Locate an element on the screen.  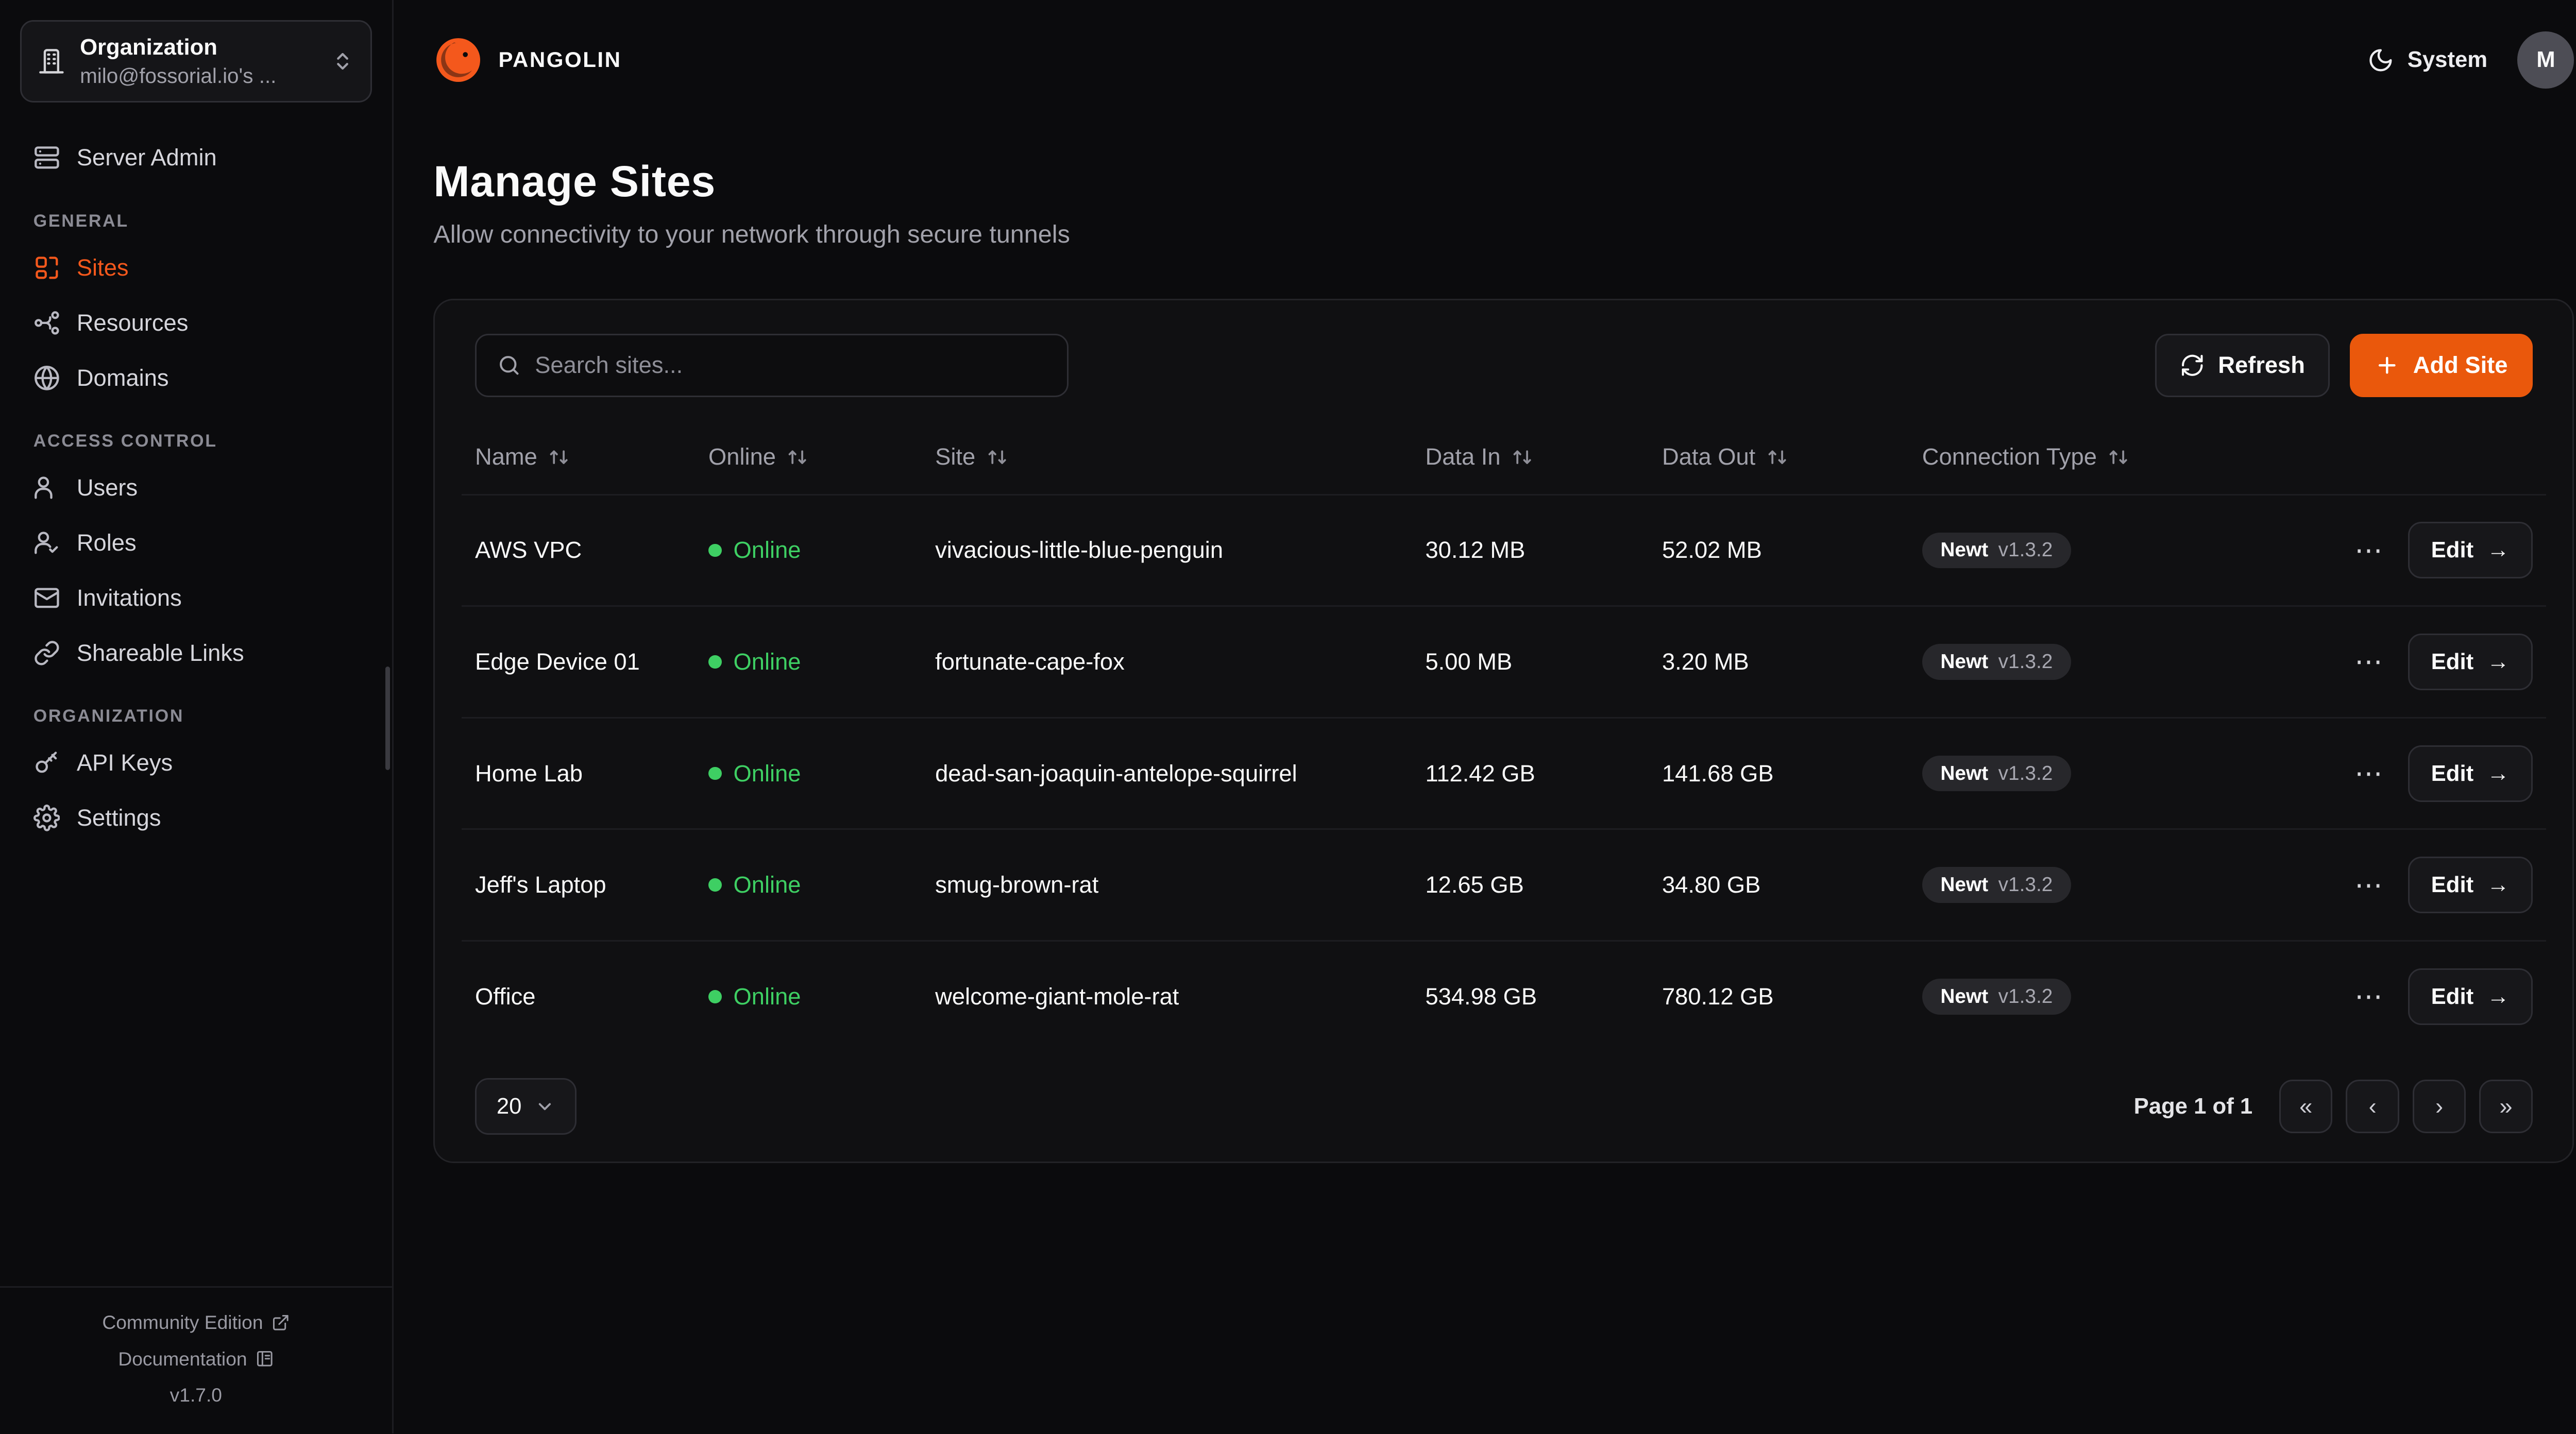
resources-icon is located at coordinates (46, 323).